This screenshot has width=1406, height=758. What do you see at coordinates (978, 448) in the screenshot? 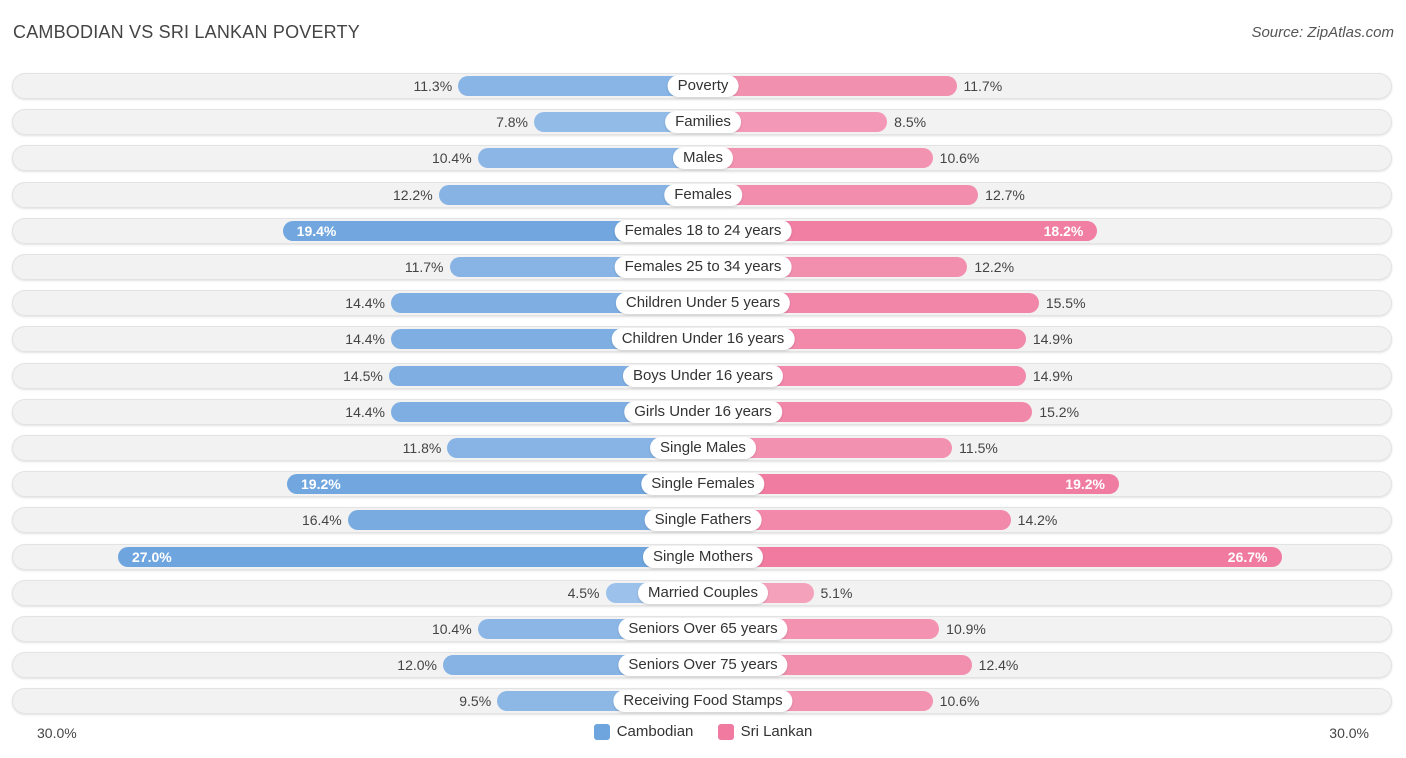
I see `value-label-sri-lankan: 11.5%` at bounding box center [978, 448].